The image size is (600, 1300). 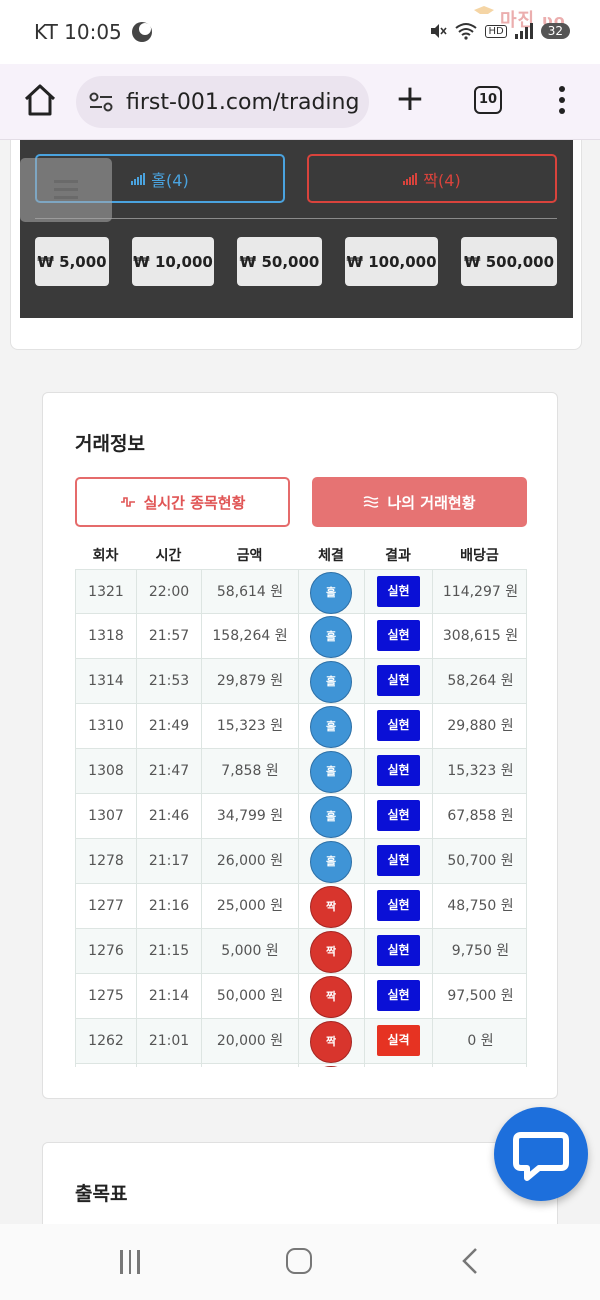 What do you see at coordinates (480, 771) in the screenshot?
I see `cell-payout: 15,323 원` at bounding box center [480, 771].